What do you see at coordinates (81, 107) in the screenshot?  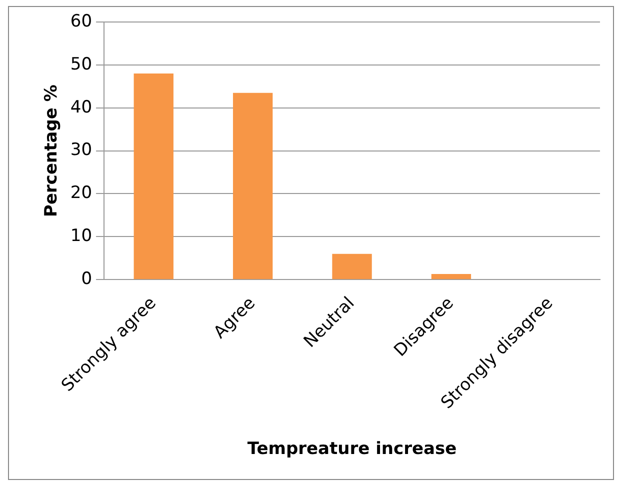 I see `y-tick-label: 40` at bounding box center [81, 107].